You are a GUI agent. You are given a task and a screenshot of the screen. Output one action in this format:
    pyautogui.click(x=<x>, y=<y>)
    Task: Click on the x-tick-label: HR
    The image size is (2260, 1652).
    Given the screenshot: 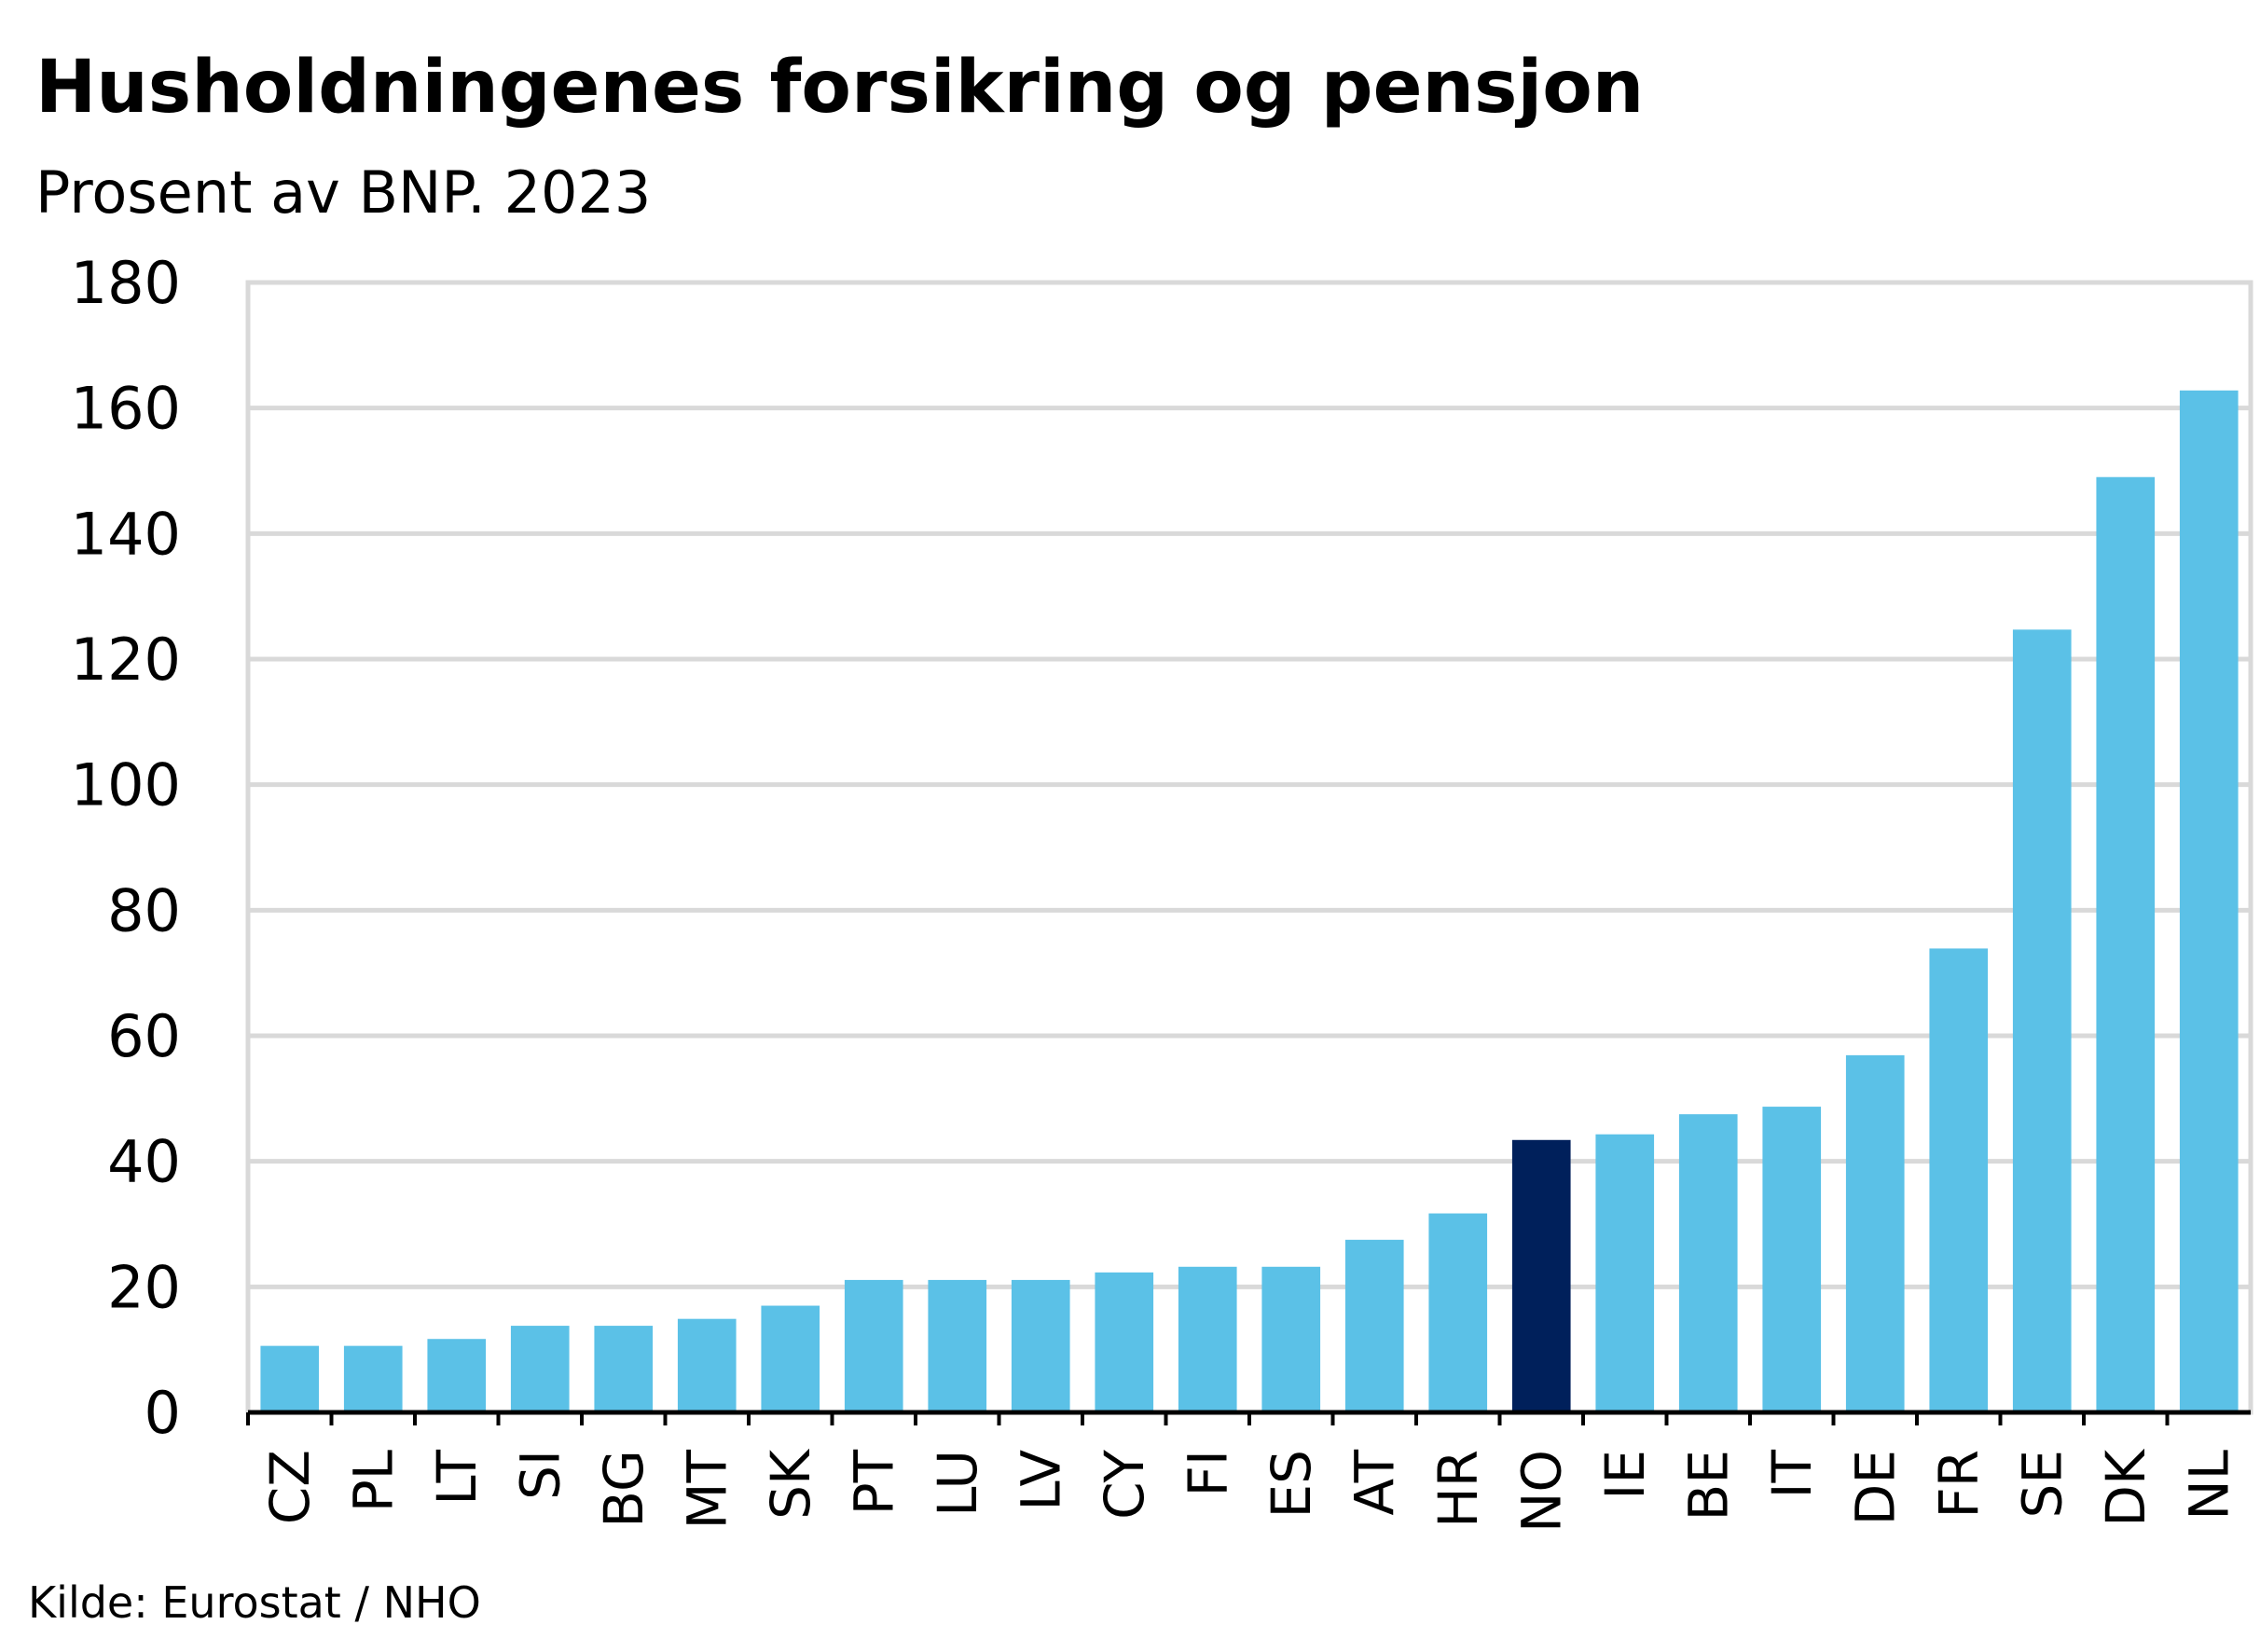 What is the action you would take?
    pyautogui.click(x=1458, y=1489)
    